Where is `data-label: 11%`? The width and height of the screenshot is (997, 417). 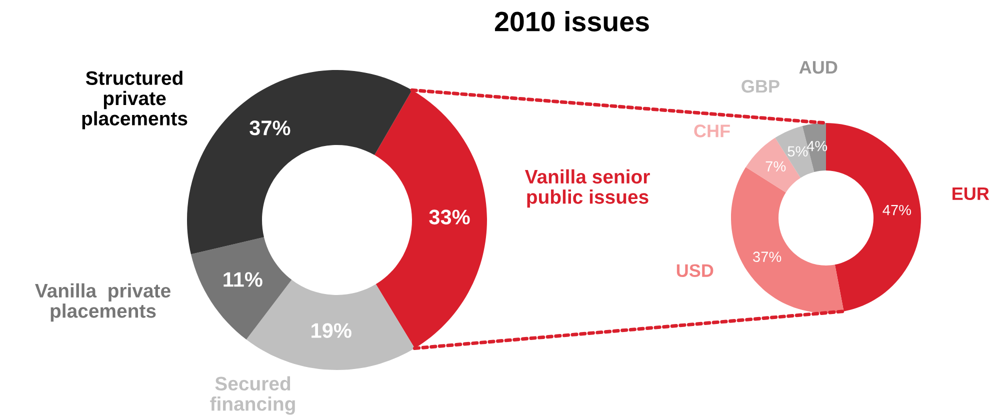
data-label: 11% is located at coordinates (243, 279).